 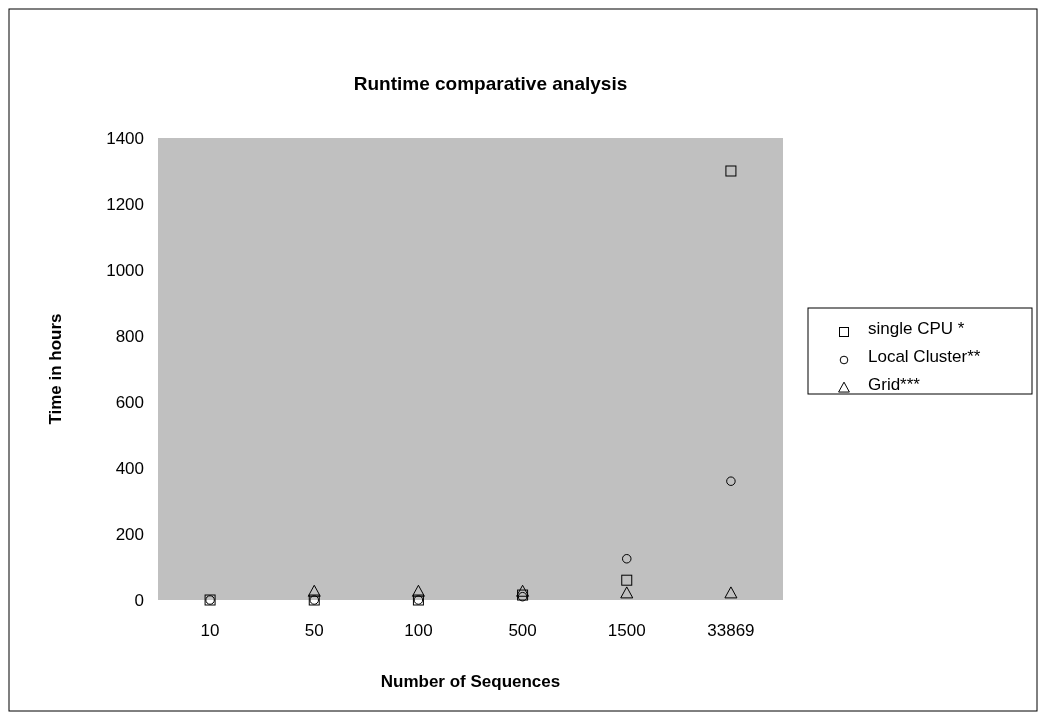 What do you see at coordinates (125, 204) in the screenshot?
I see `y-tick-label: 1200` at bounding box center [125, 204].